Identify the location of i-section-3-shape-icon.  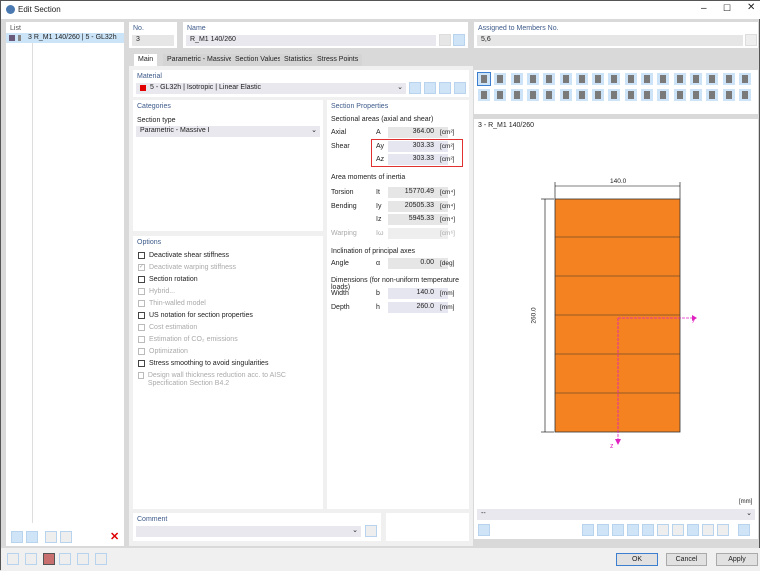
(744, 79).